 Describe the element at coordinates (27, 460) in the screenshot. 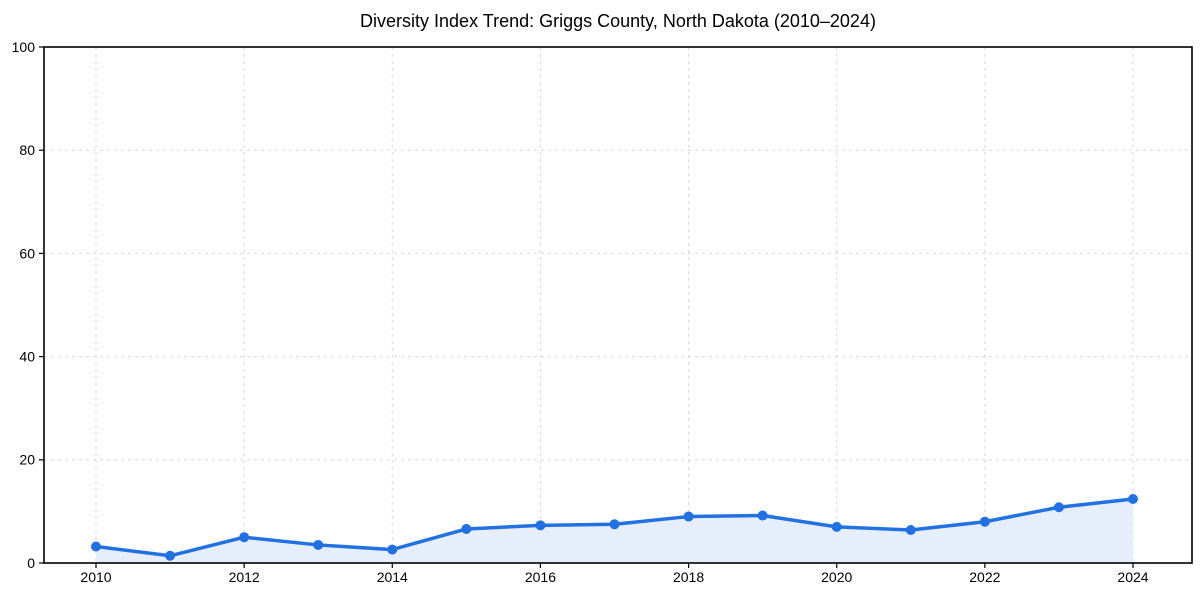

I see `y-tick-label: 20` at that location.